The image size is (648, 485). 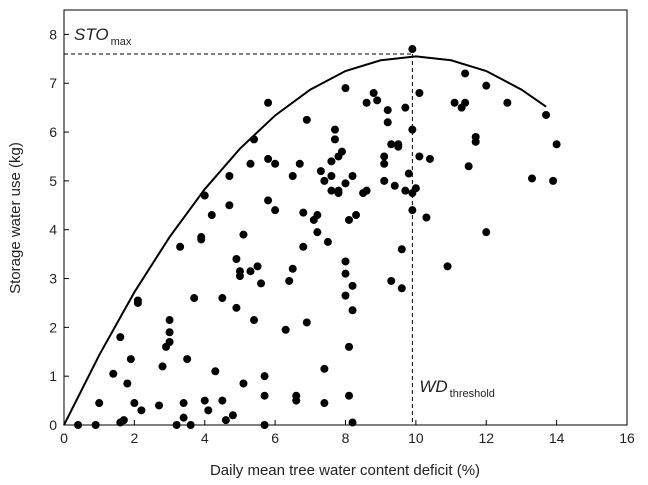 I want to click on y-tick-label: 7, so click(x=53, y=83).